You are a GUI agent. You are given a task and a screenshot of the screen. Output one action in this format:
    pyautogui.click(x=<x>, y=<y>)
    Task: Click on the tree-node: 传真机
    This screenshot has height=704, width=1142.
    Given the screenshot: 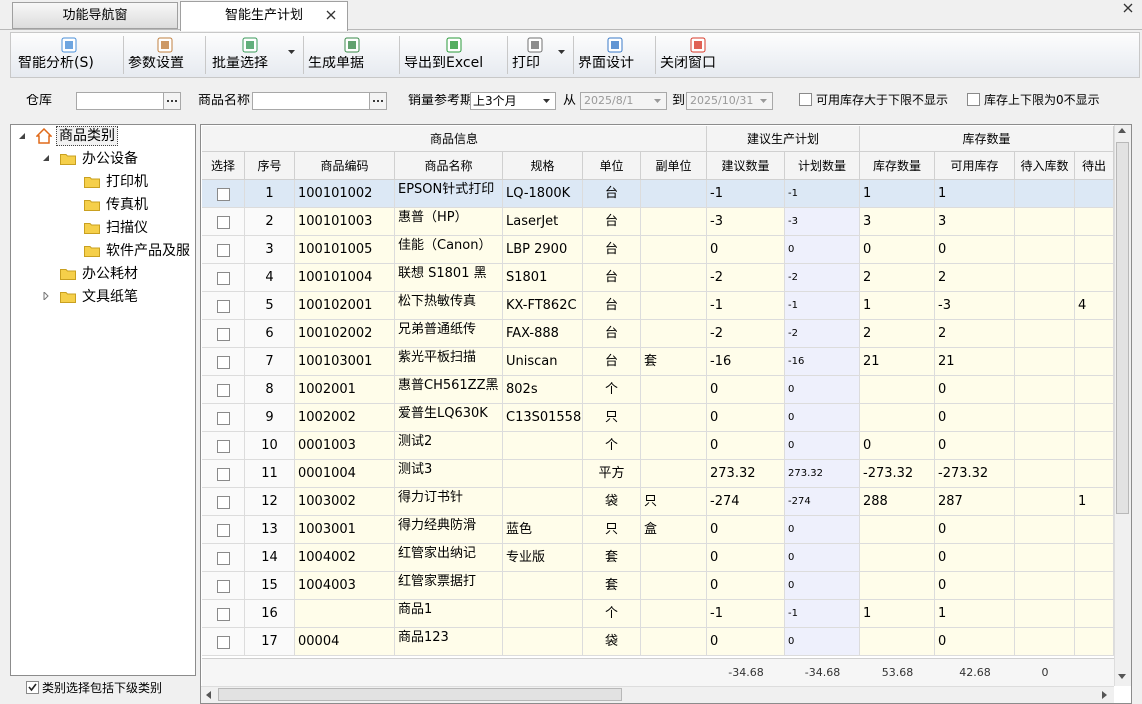 What is the action you would take?
    pyautogui.click(x=127, y=205)
    